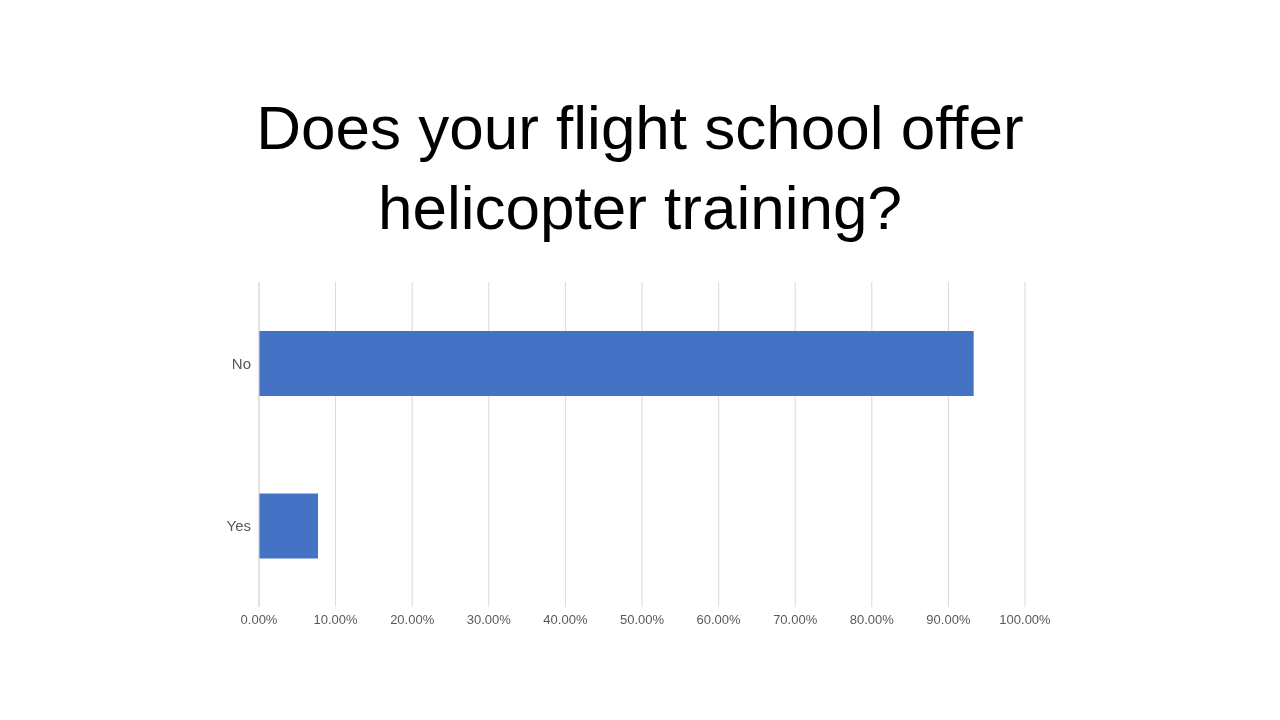  Describe the element at coordinates (336, 620) in the screenshot. I see `x-tick-label: 10.00%` at that location.